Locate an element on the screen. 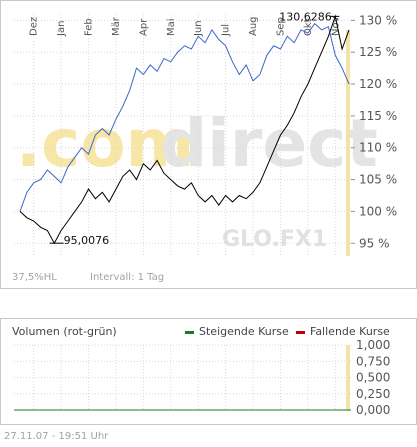 The width and height of the screenshot is (417, 447). month-label: Aug is located at coordinates (253, 26).